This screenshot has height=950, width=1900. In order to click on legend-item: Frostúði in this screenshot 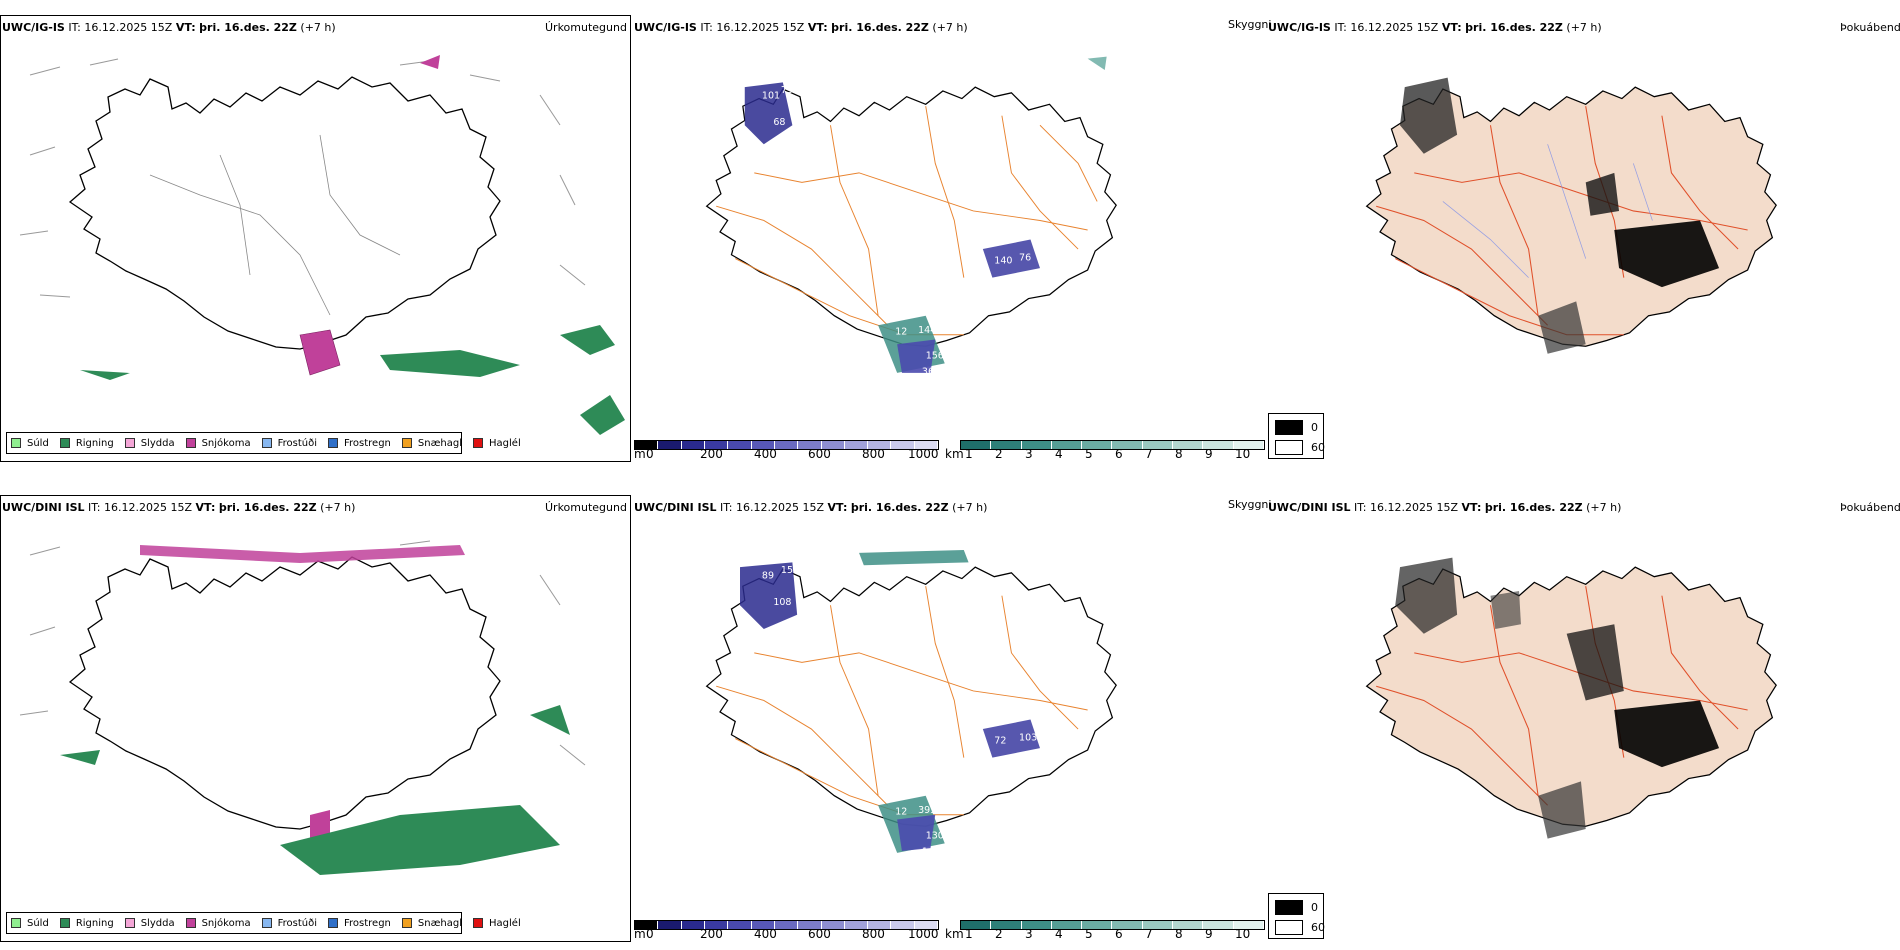, I will do `click(289, 443)`.